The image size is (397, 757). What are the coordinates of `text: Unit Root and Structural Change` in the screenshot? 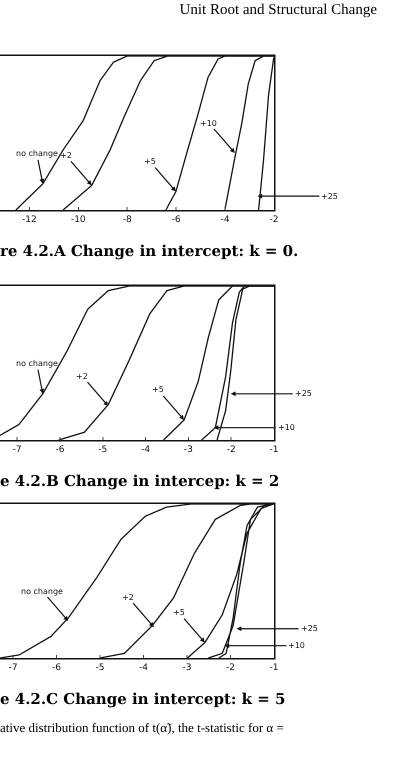 It's located at (278, 10).